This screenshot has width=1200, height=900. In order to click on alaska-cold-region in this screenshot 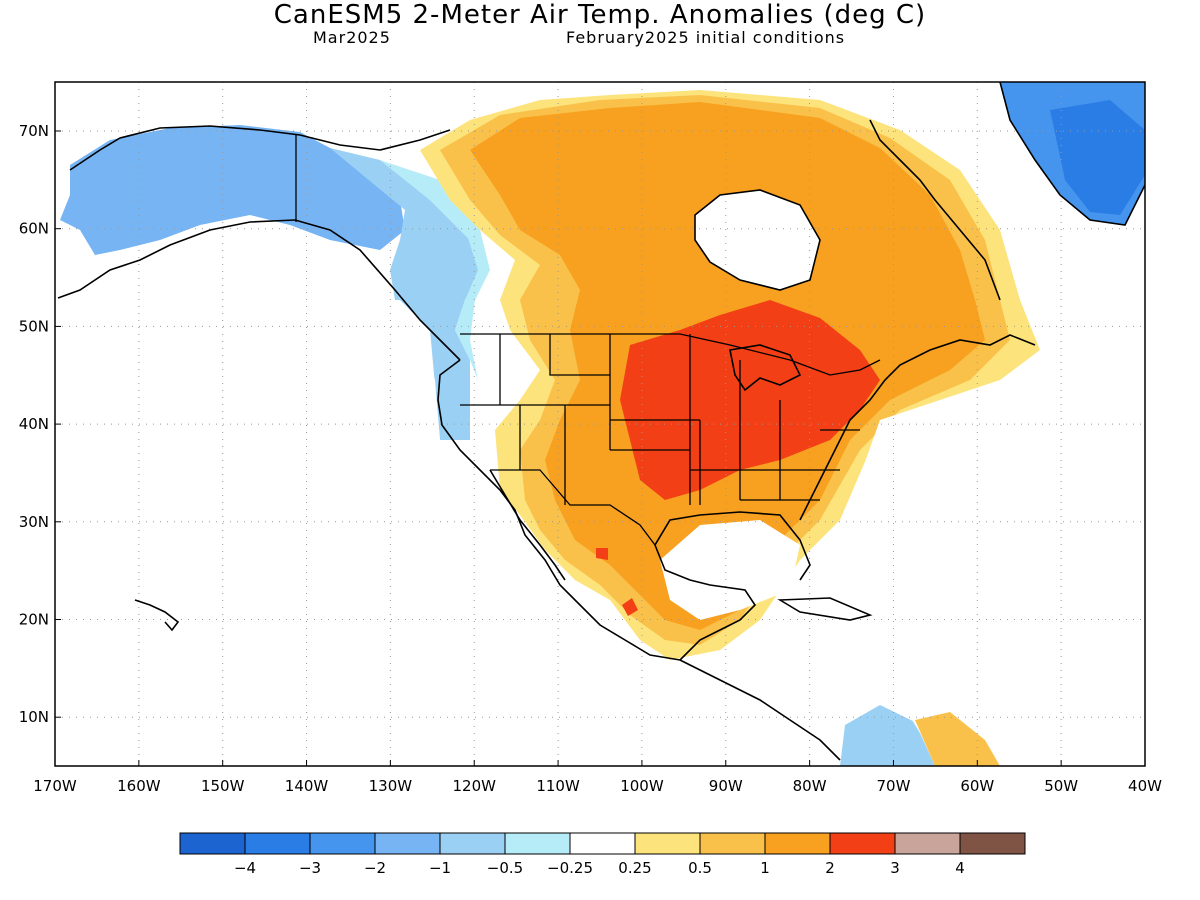, I will do `click(232, 190)`.